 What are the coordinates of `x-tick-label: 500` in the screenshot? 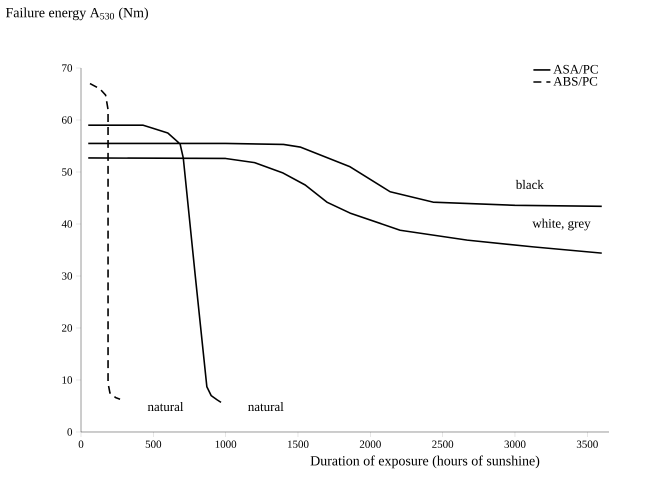 It's located at (154, 444).